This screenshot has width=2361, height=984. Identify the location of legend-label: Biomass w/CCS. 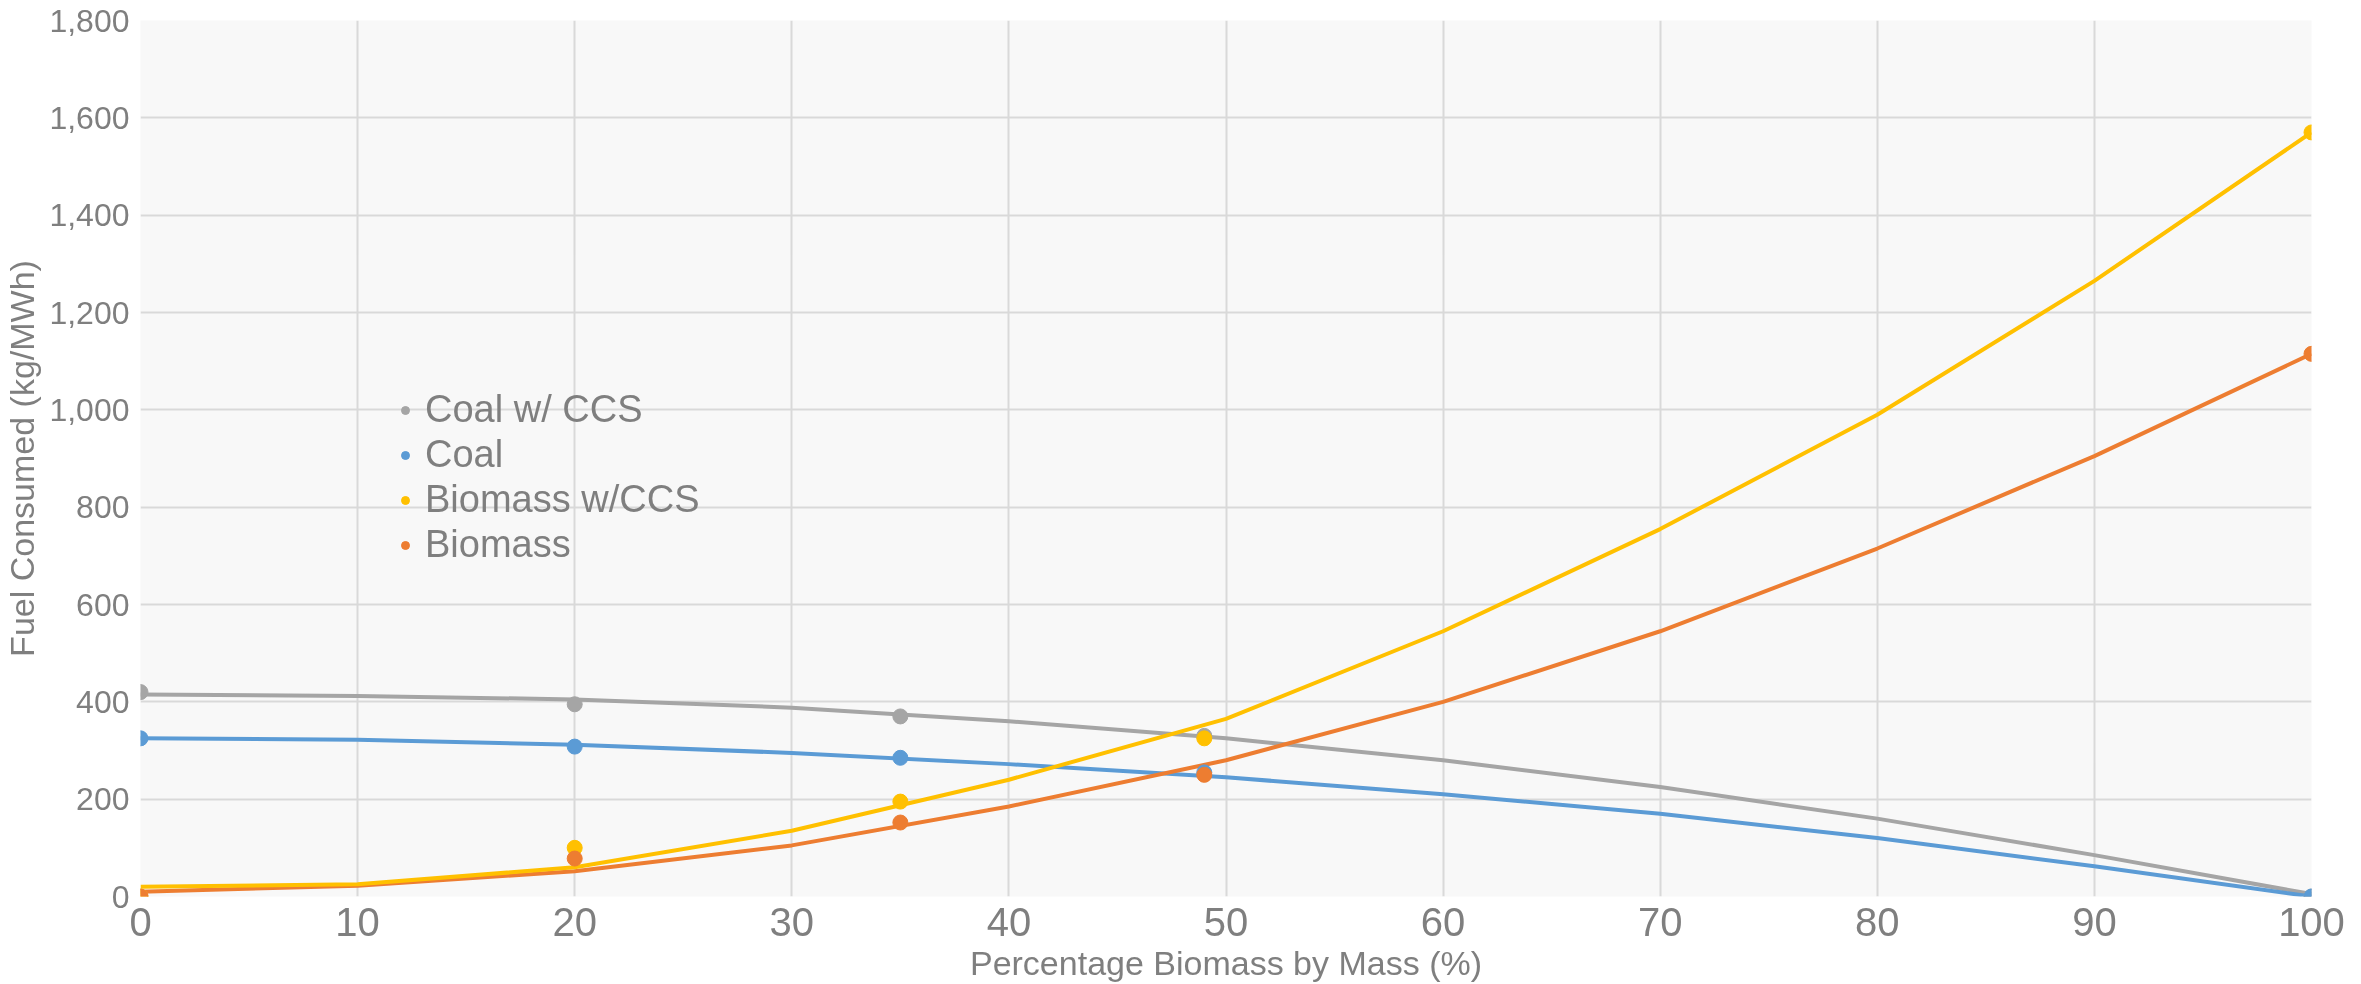
(562, 499).